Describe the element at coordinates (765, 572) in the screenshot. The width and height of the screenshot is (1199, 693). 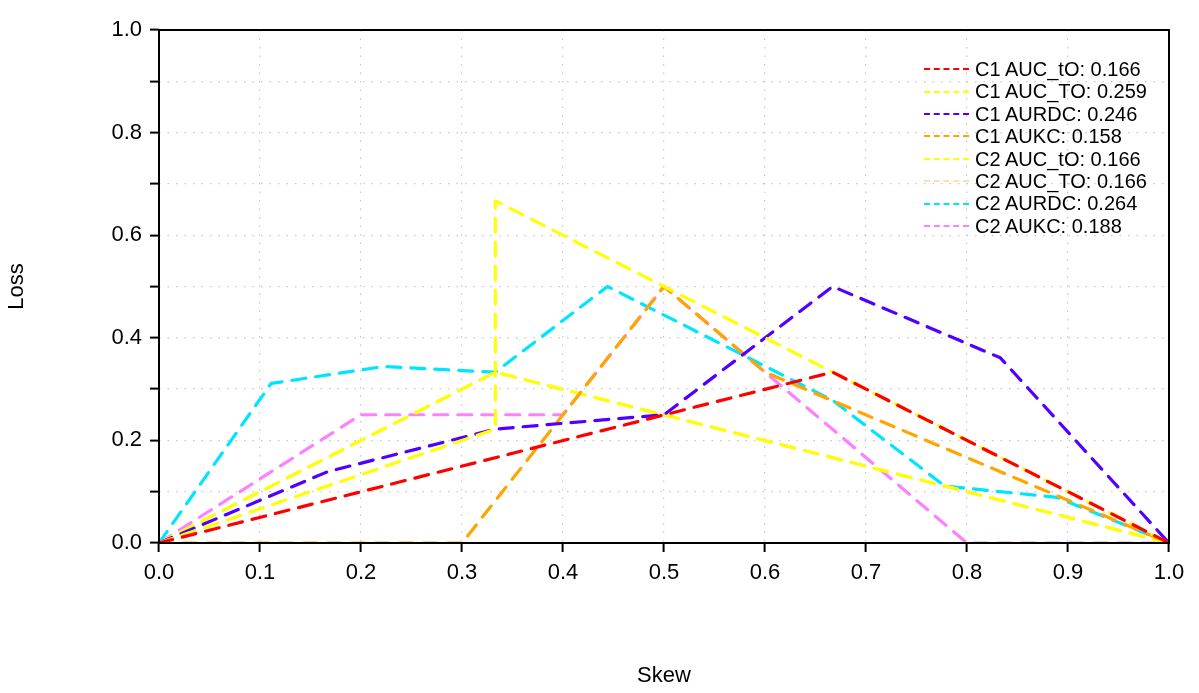
I see `x-tick-label: 0.6` at that location.